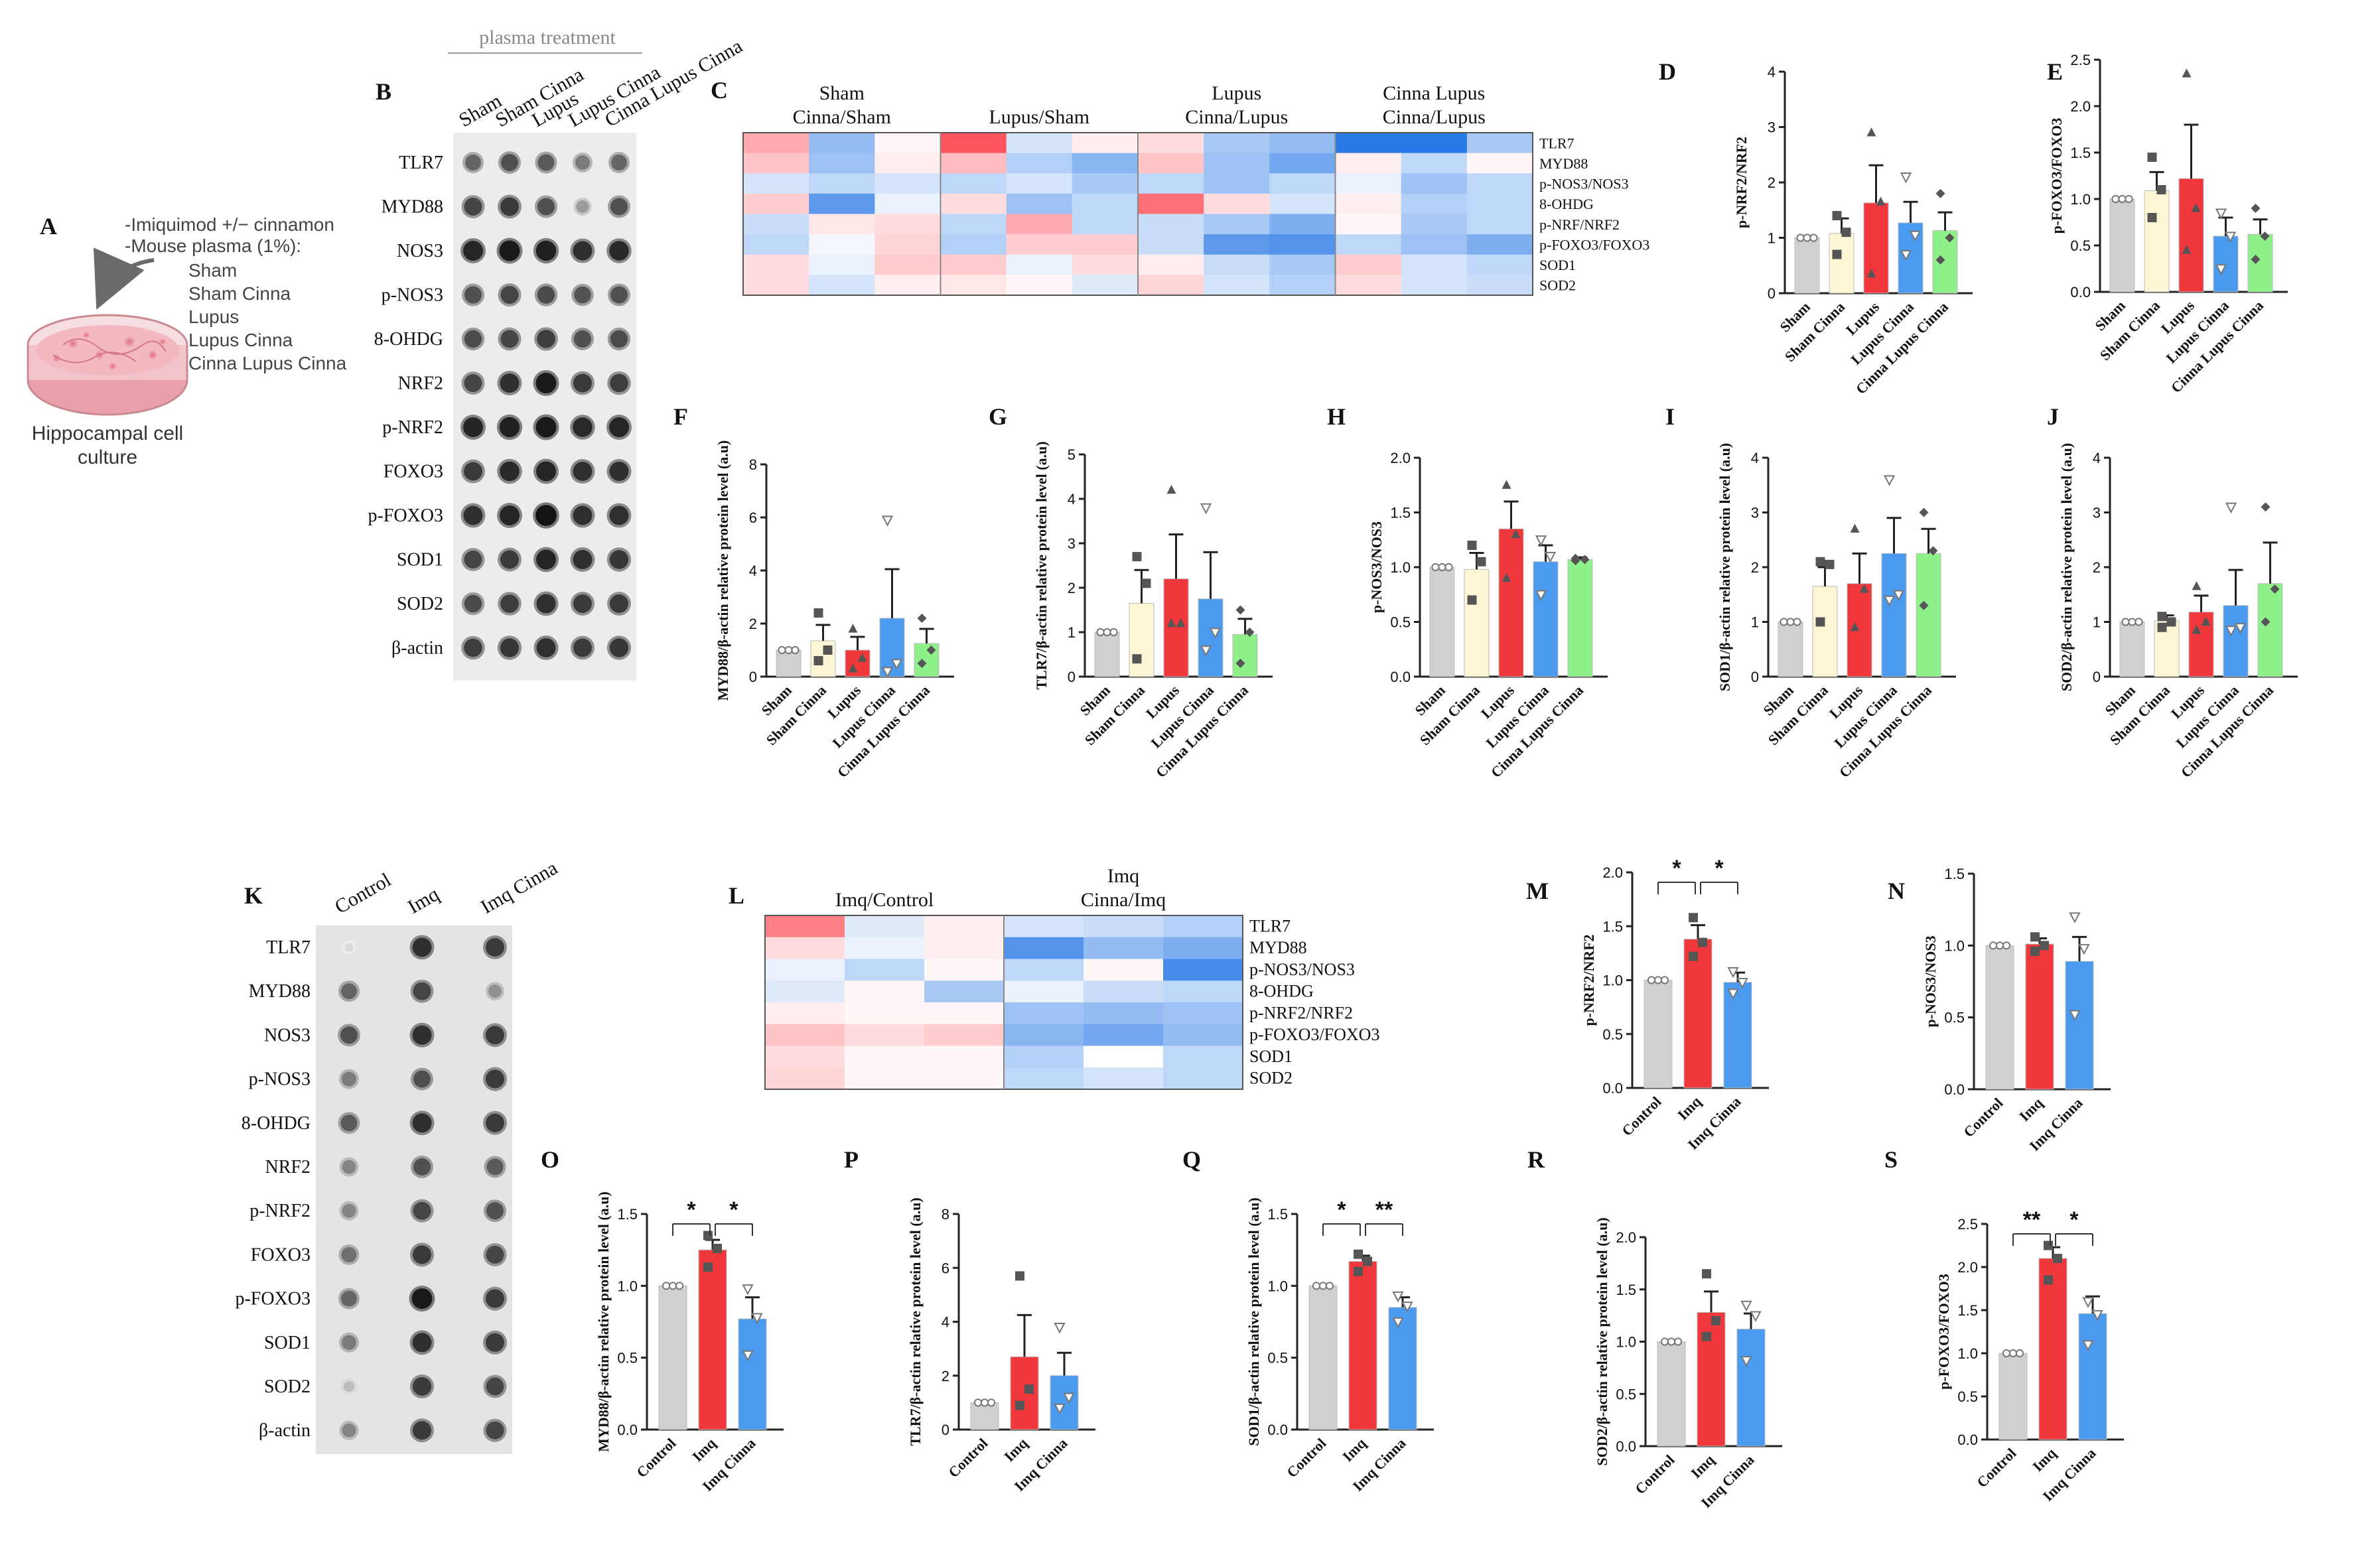 The height and width of the screenshot is (1543, 2380). Describe the element at coordinates (1384, 1210) in the screenshot. I see `significance-label: **` at that location.